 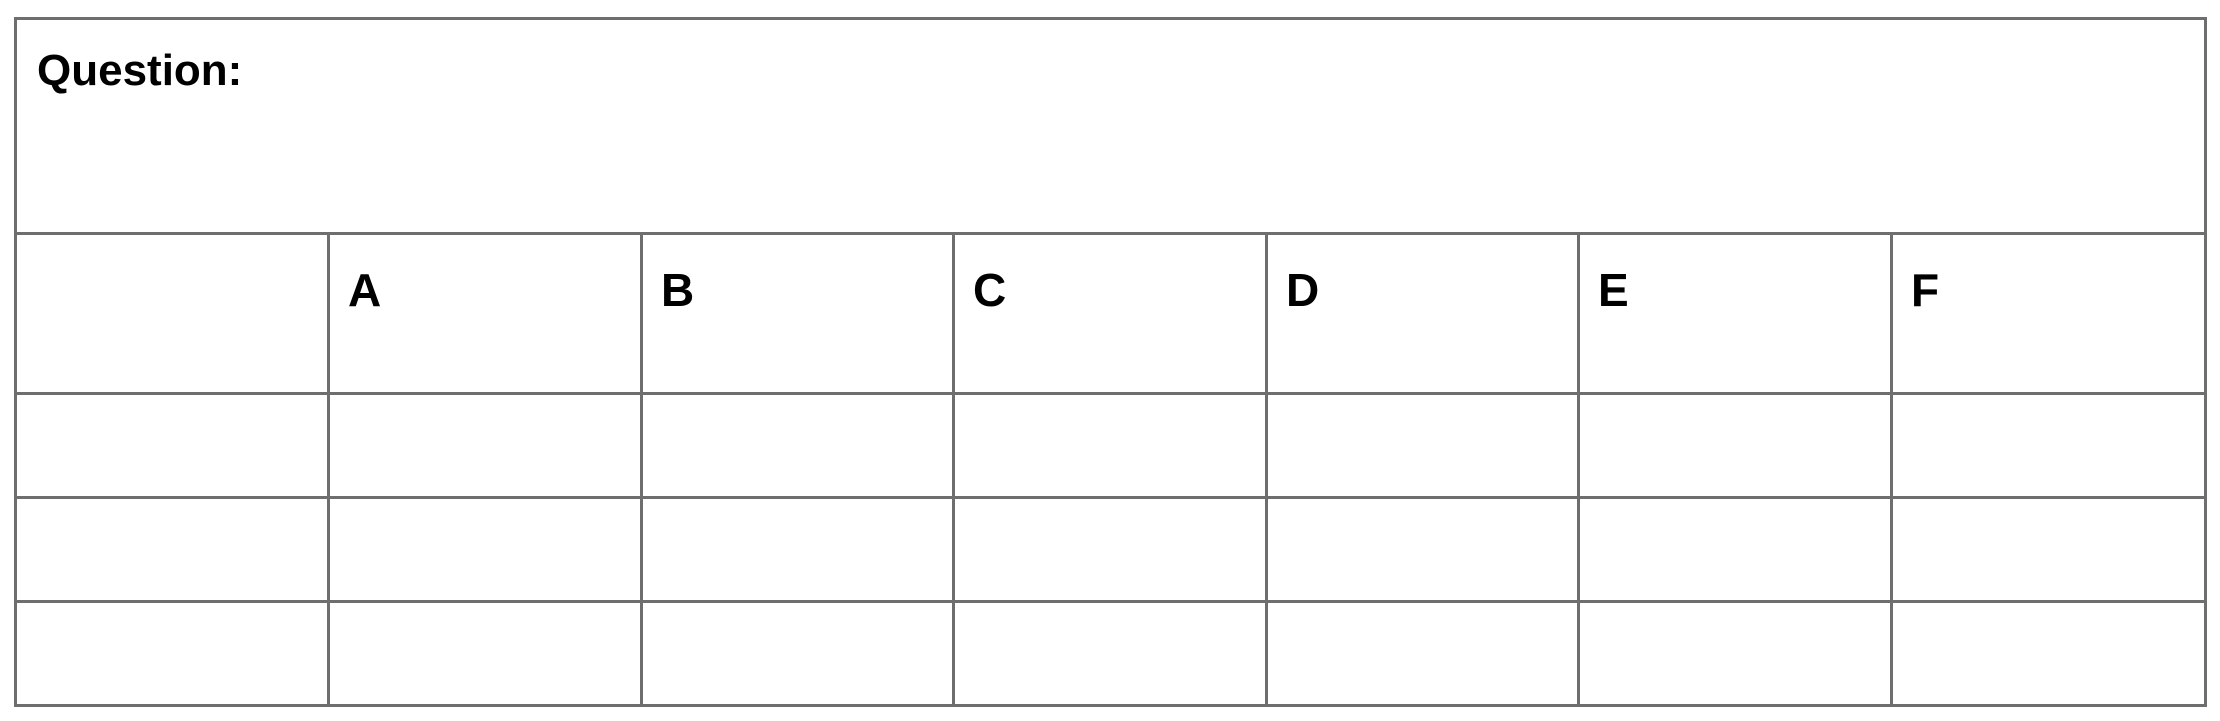 I want to click on question-label: Question:, so click(x=140, y=70).